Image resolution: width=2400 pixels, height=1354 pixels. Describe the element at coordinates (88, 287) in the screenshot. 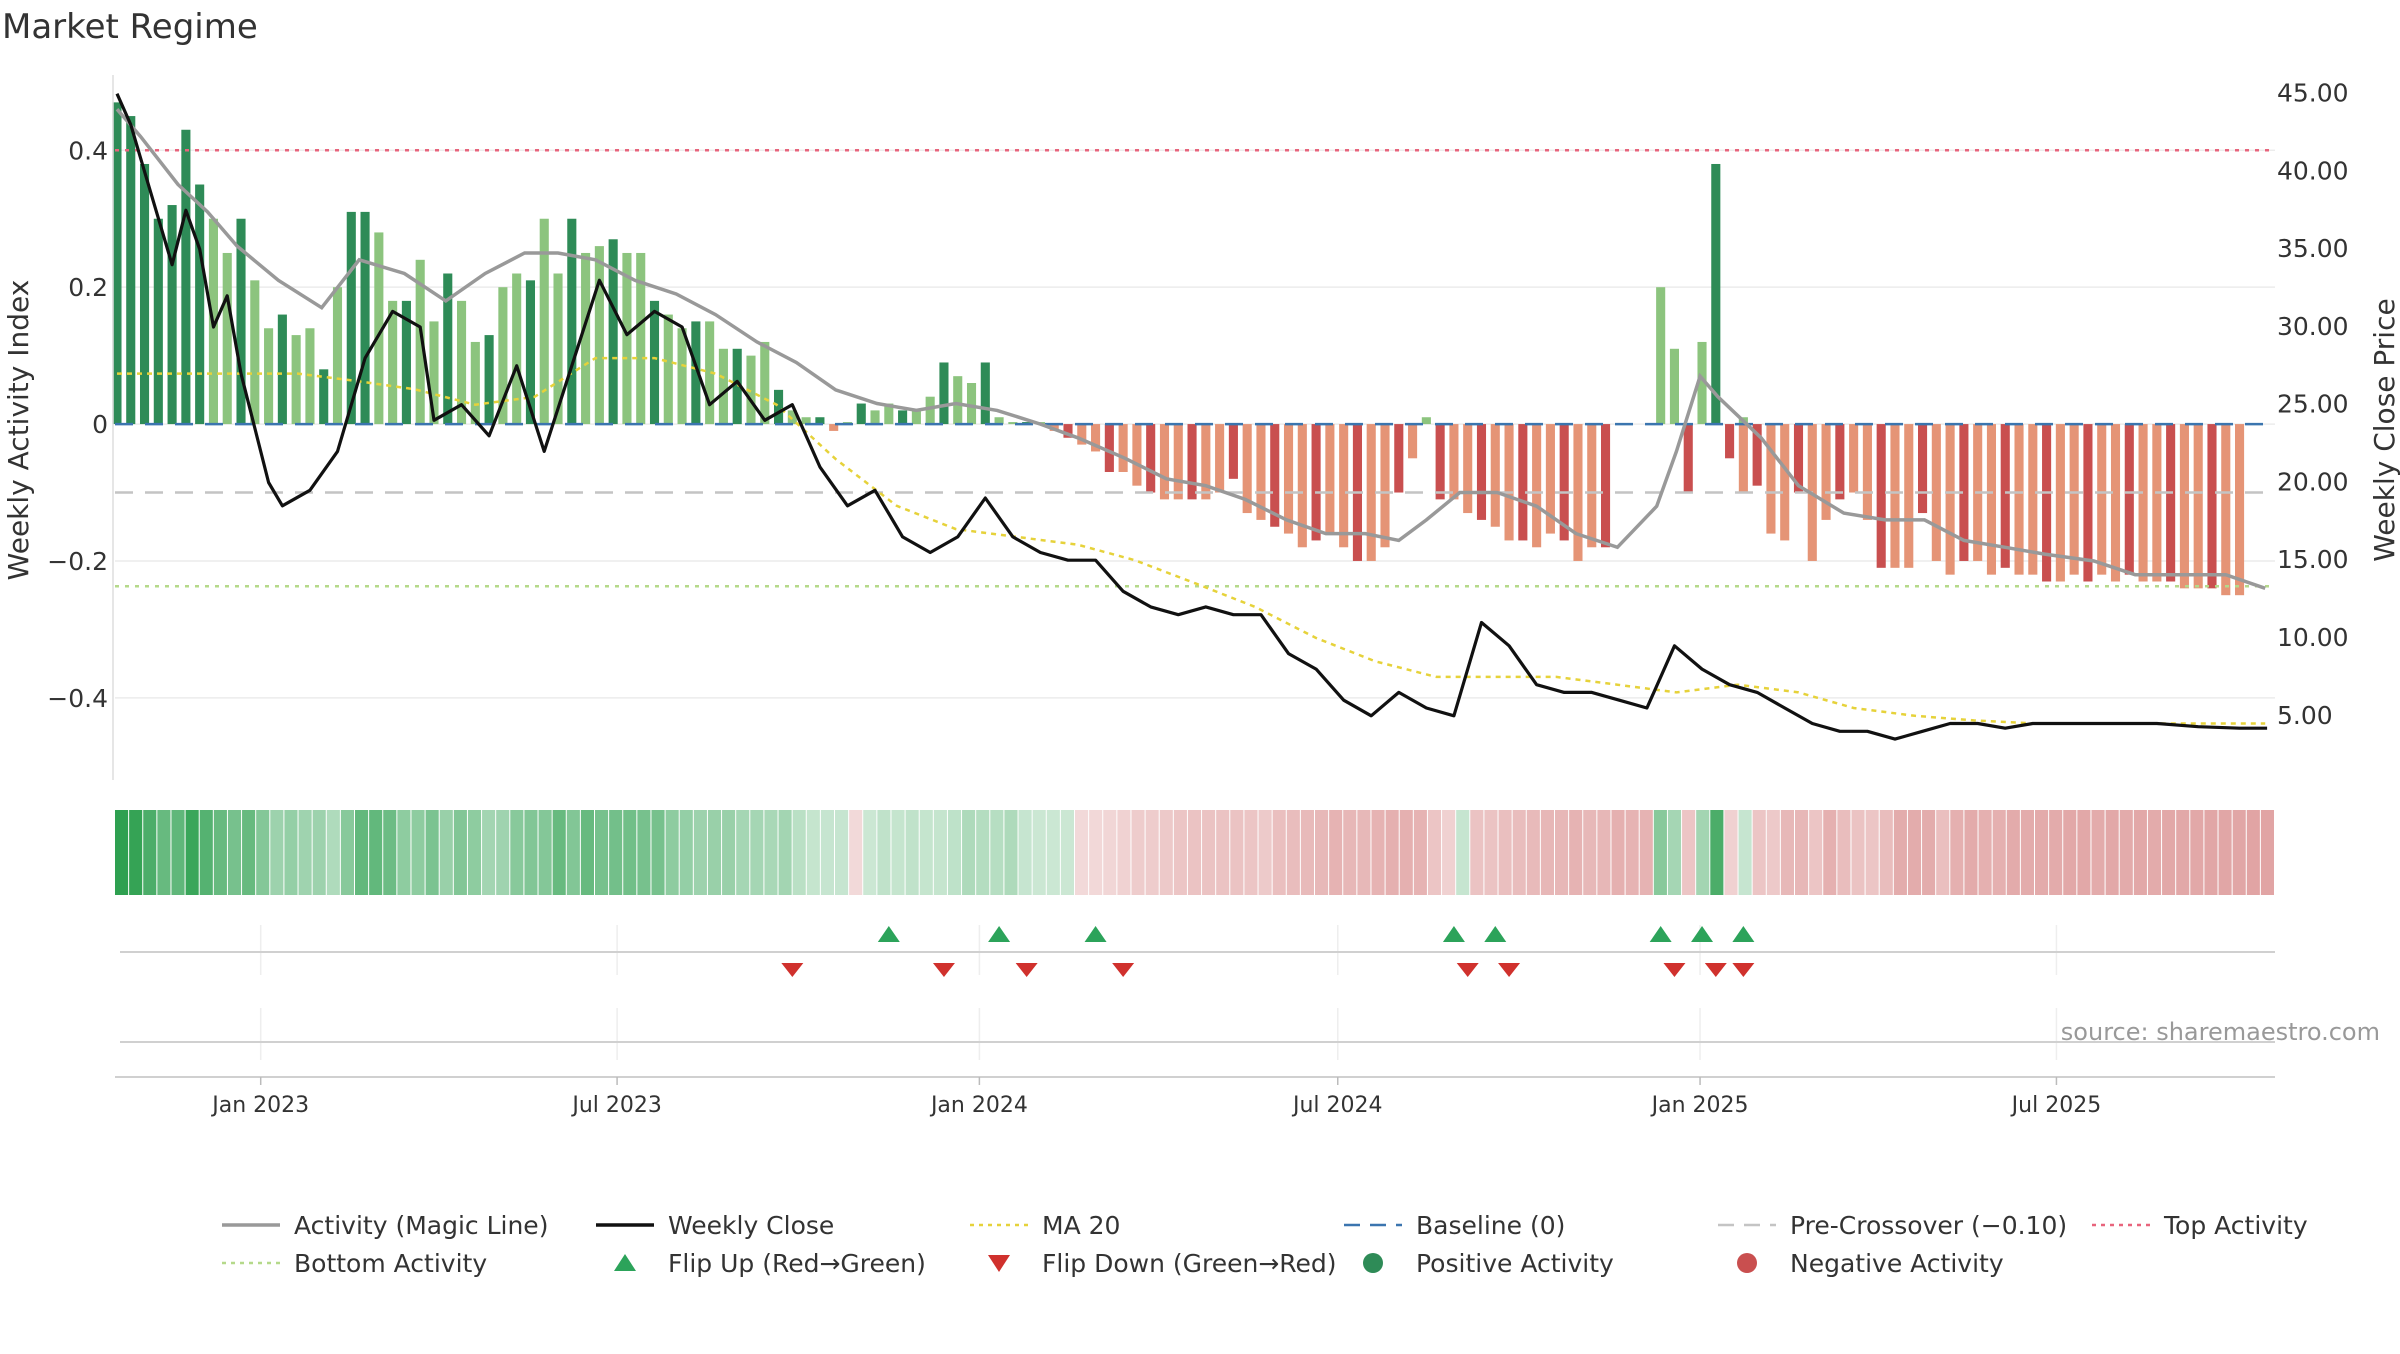

I see `left-tick-label: 0.2` at that location.